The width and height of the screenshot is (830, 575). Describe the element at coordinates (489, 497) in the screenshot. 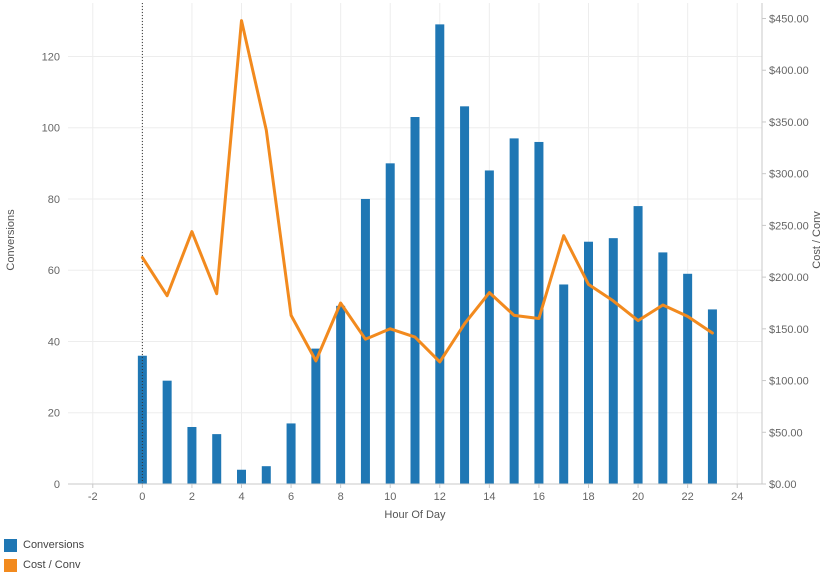

I see `x-tick-label: 14` at that location.